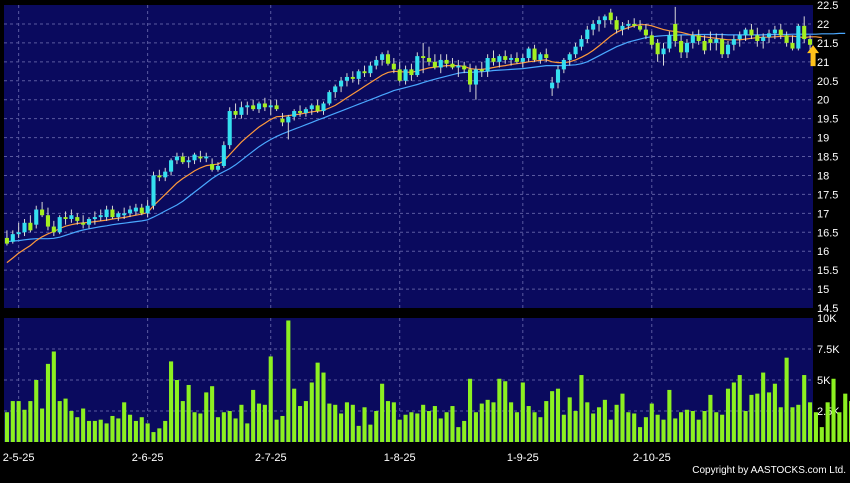 Image resolution: width=850 pixels, height=483 pixels. Describe the element at coordinates (823, 101) in the screenshot. I see `price-tick-label: 20` at that location.